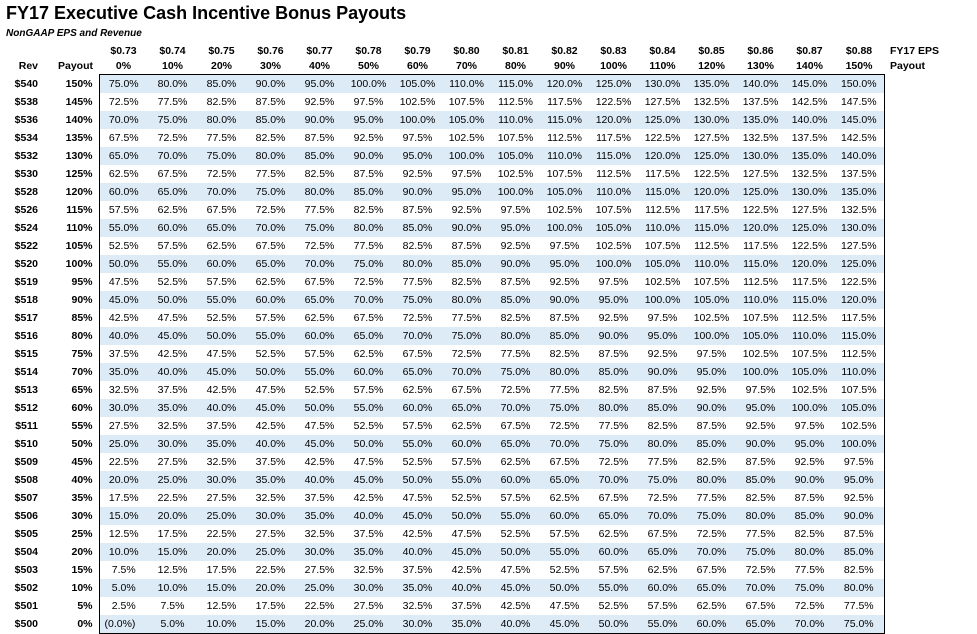 The image size is (977, 634). What do you see at coordinates (172, 552) in the screenshot?
I see `payout-cell: 15.0%` at bounding box center [172, 552].